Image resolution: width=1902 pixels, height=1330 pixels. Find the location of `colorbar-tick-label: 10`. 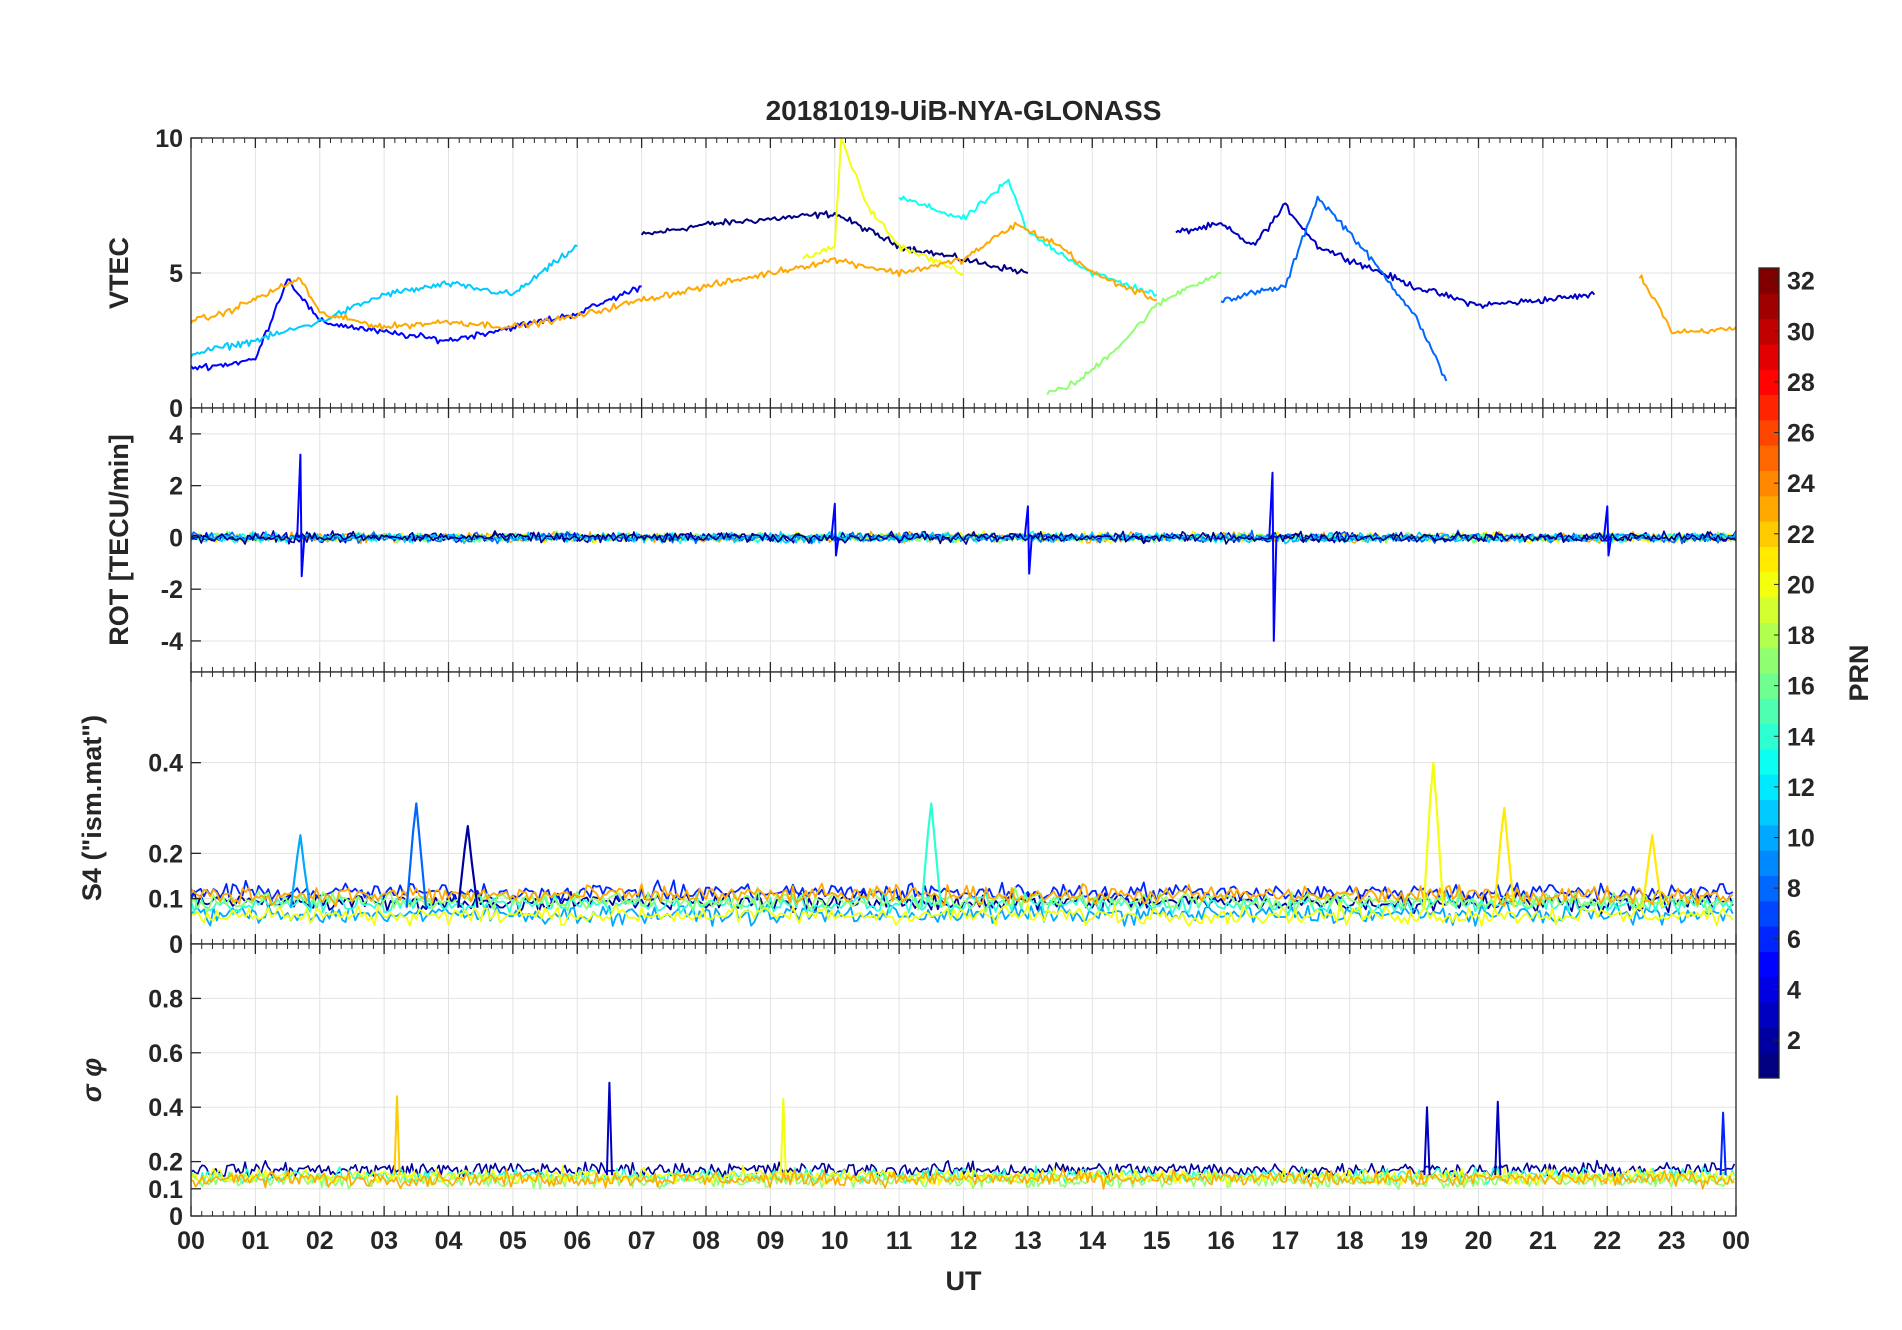

colorbar-tick-label: 10 is located at coordinates (1801, 839).